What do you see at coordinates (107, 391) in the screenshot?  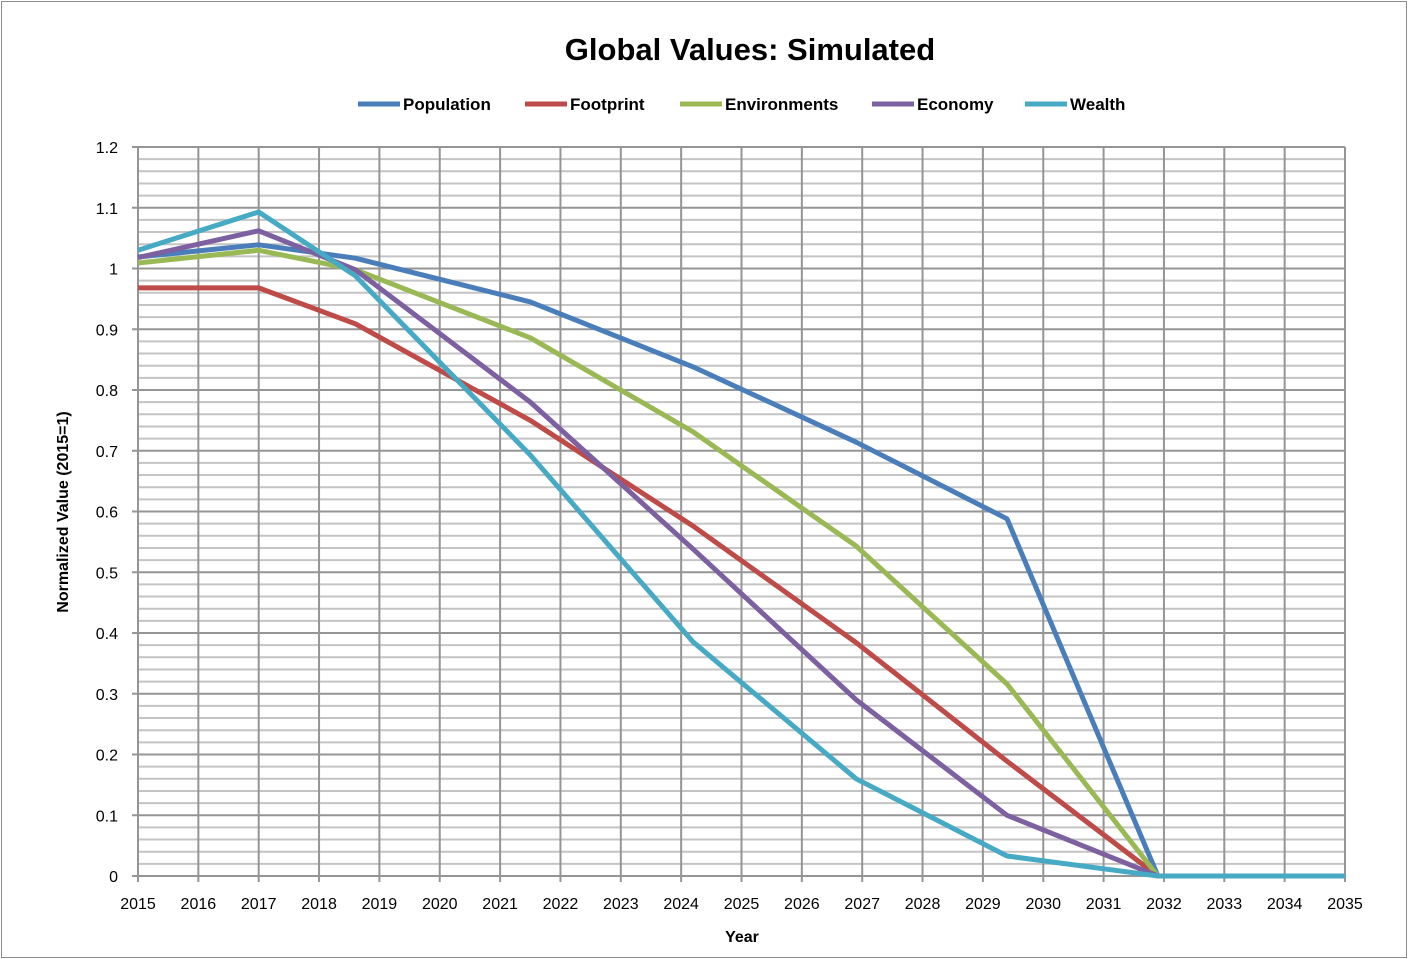 I see `y-tick-label: 0.8` at bounding box center [107, 391].